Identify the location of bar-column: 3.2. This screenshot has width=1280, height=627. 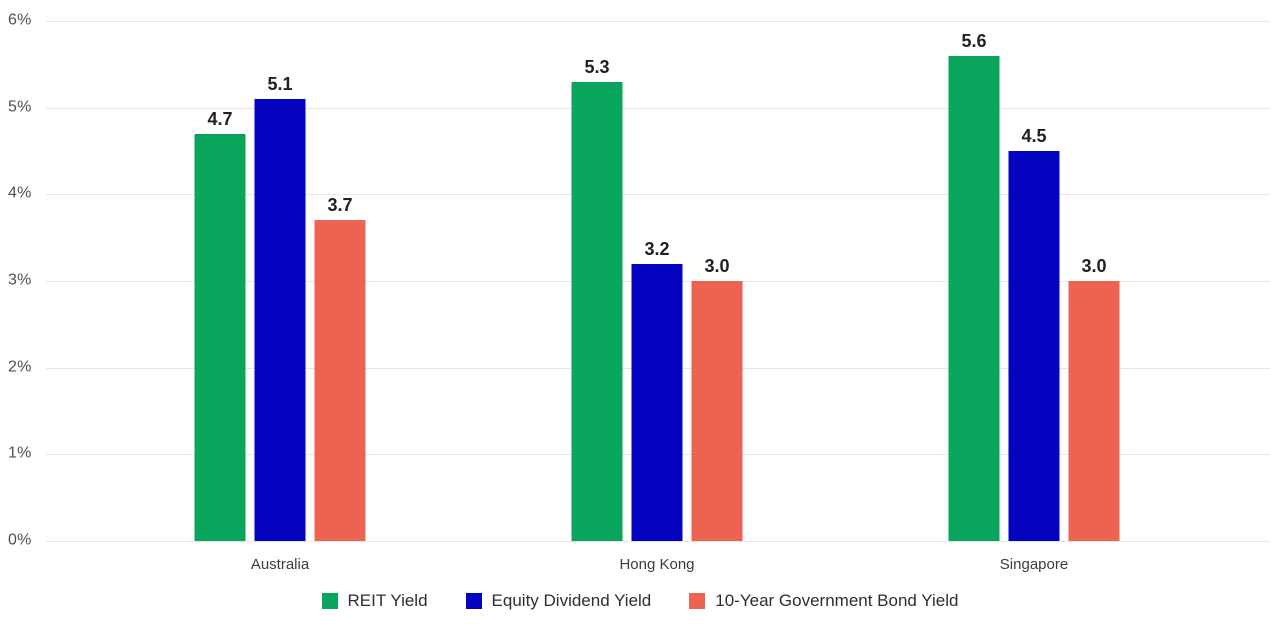
(657, 389).